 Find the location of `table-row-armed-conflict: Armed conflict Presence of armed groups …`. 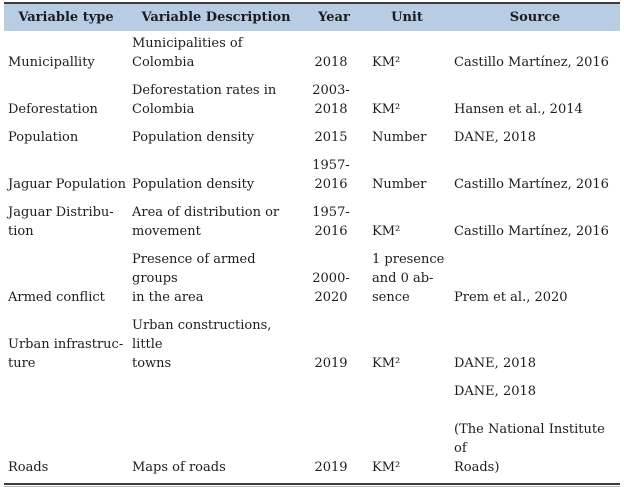

table-row-armed-conflict: Armed conflict Presence of armed groups … is located at coordinates (312, 280).